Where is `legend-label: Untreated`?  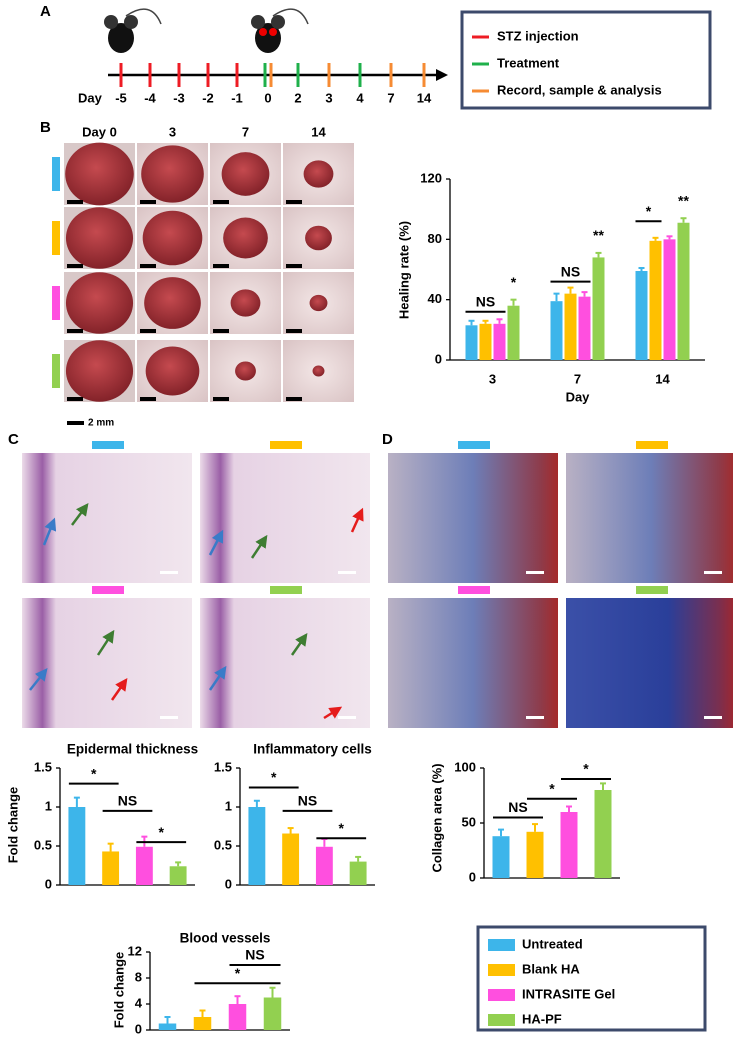
legend-label: Untreated is located at coordinates (552, 943).